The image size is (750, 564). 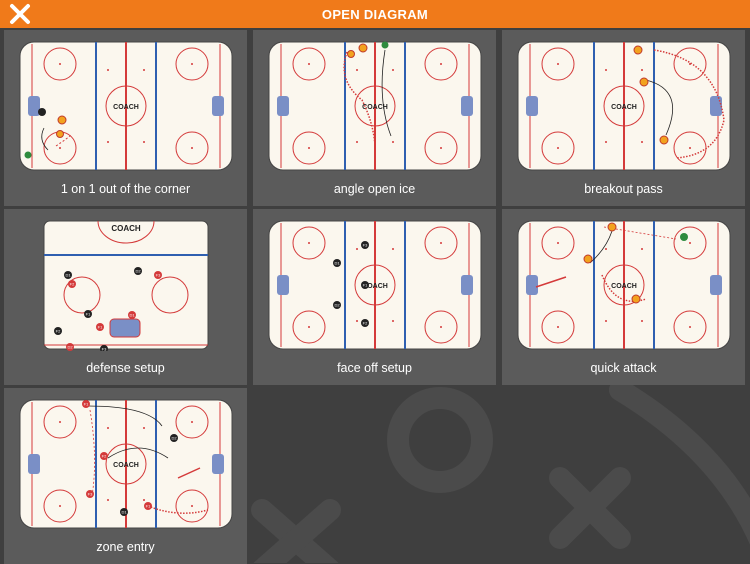 What do you see at coordinates (375, 285) in the screenshot?
I see `rink-diagram-thumbnail: F3 D1 F1 D2 F2` at bounding box center [375, 285].